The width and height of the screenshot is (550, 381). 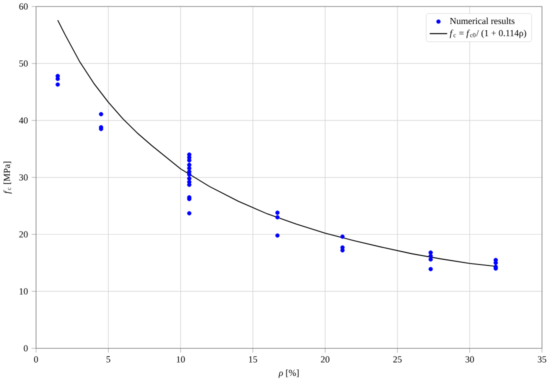 I want to click on y-axis-title: f$_{c}$ [MPa], so click(x=7, y=178).